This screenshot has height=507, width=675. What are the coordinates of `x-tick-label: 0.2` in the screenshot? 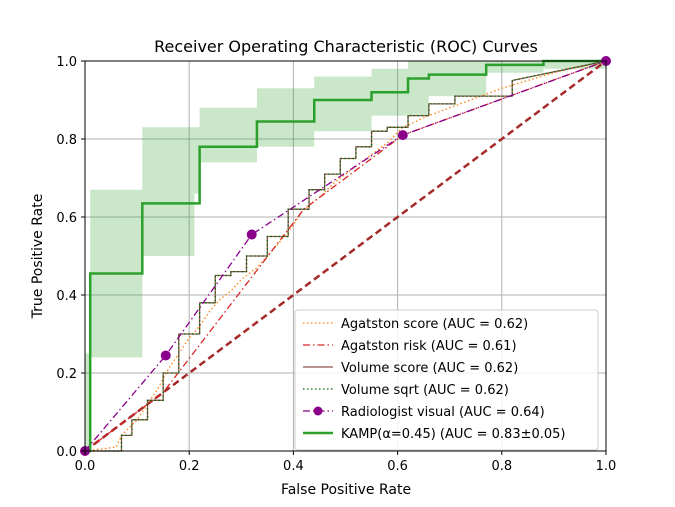 It's located at (189, 466).